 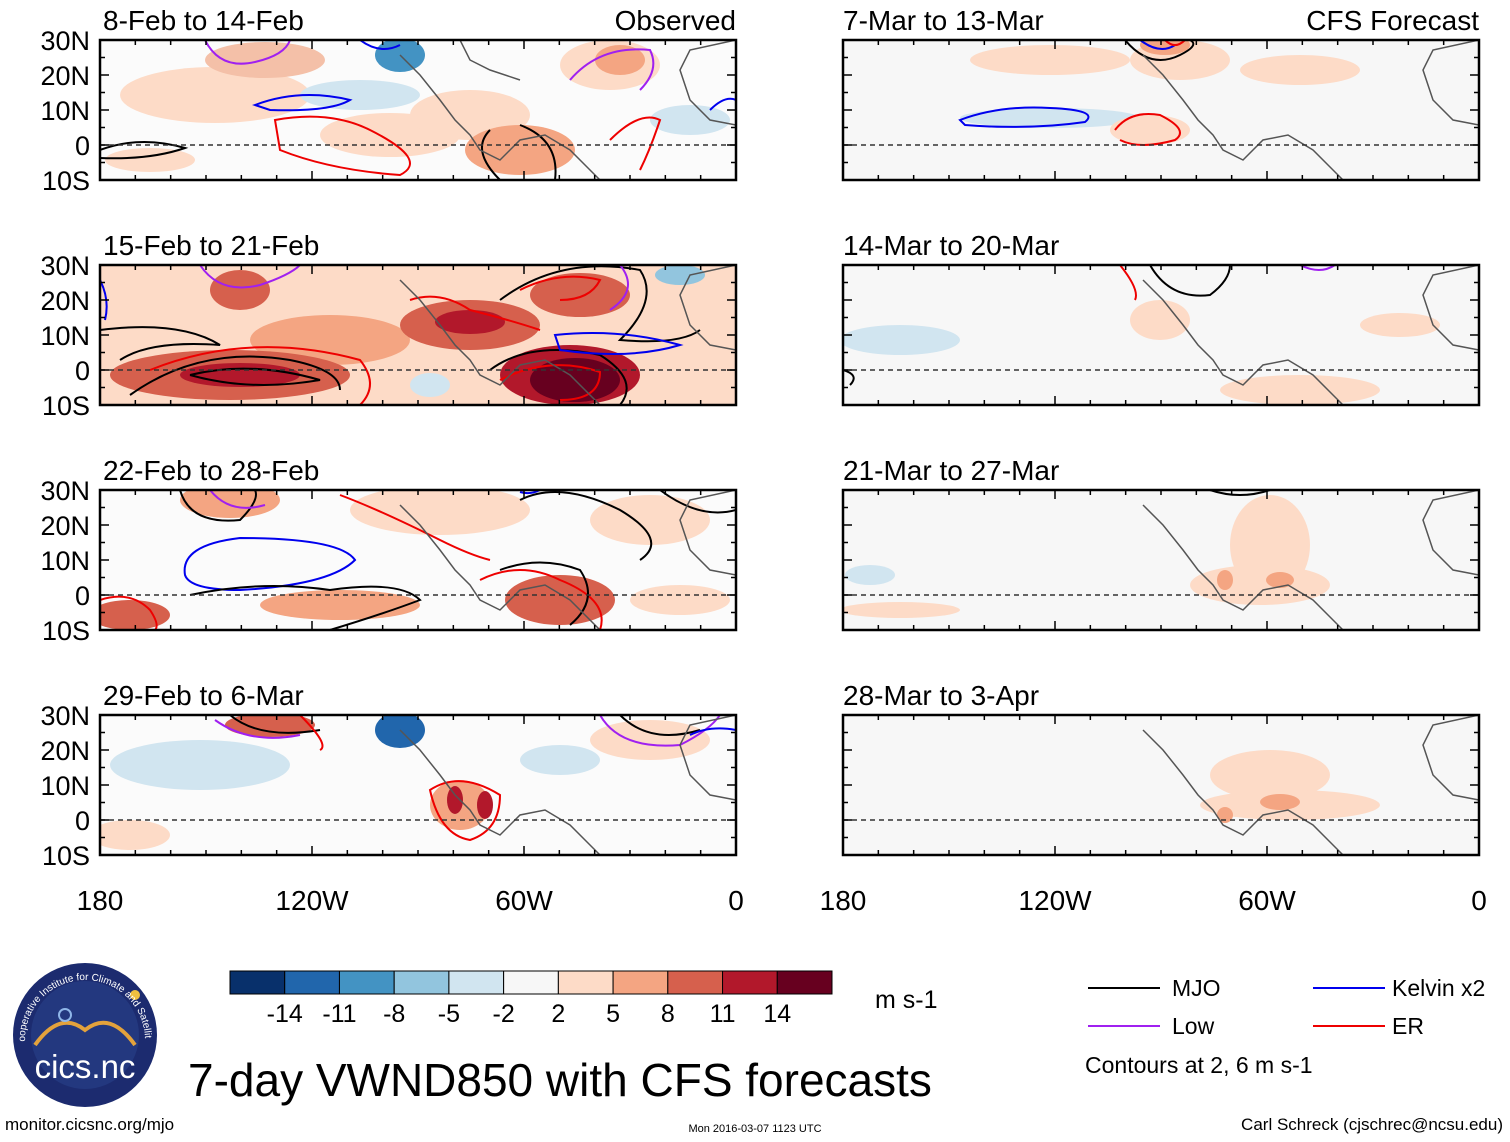 What do you see at coordinates (1196, 988) in the screenshot?
I see `legend-label-mjo: MJO` at bounding box center [1196, 988].